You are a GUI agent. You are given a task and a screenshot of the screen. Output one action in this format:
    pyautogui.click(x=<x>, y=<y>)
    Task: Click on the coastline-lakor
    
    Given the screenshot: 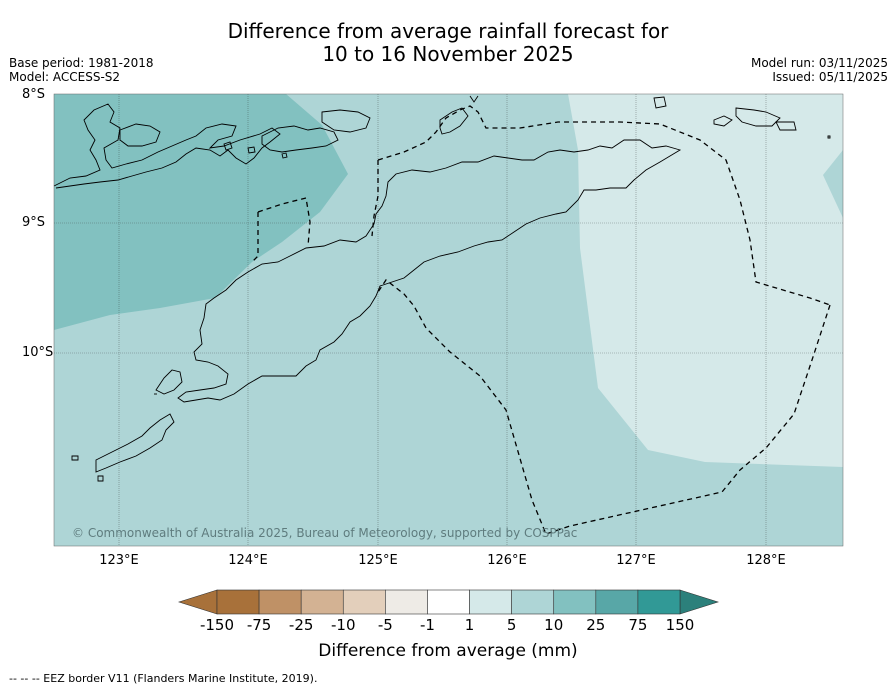 What is the action you would take?
    pyautogui.click(x=786, y=126)
    